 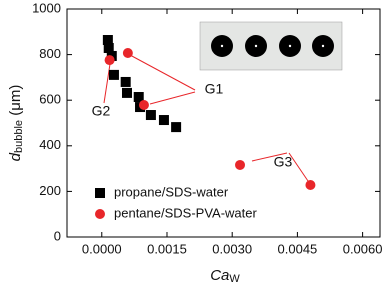 What do you see at coordinates (101, 111) in the screenshot?
I see `annotation: G2` at bounding box center [101, 111].